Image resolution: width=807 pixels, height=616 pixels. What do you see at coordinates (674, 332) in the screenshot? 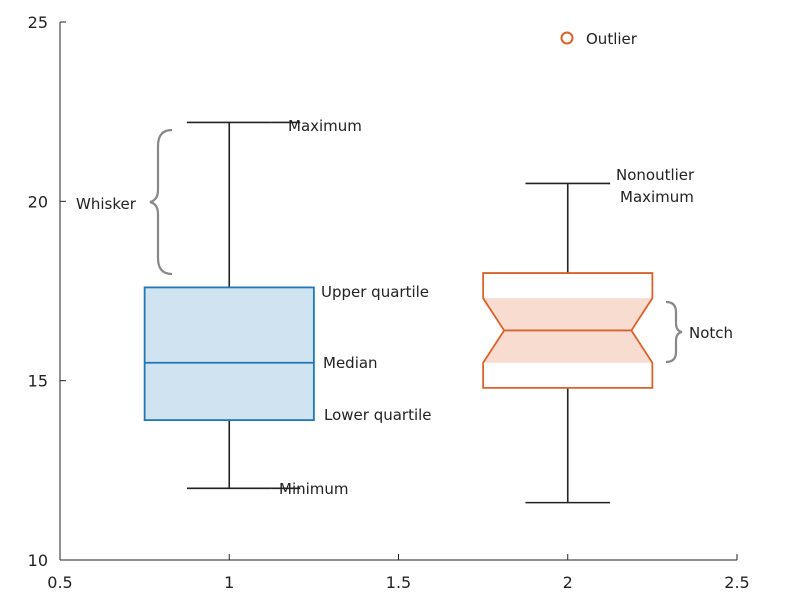
I see `notch-brace` at bounding box center [674, 332].